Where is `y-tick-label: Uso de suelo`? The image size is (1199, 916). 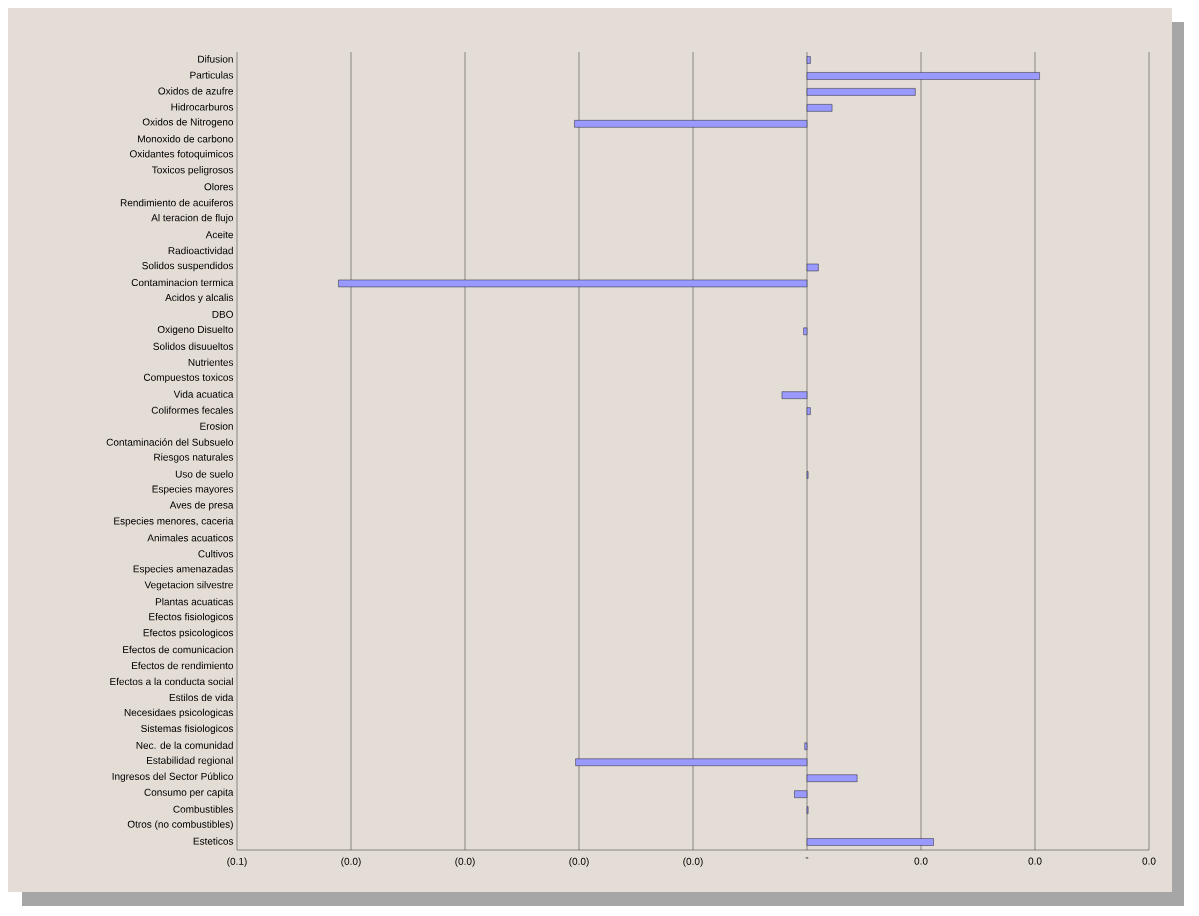 y-tick-label: Uso de suelo is located at coordinates (204, 474).